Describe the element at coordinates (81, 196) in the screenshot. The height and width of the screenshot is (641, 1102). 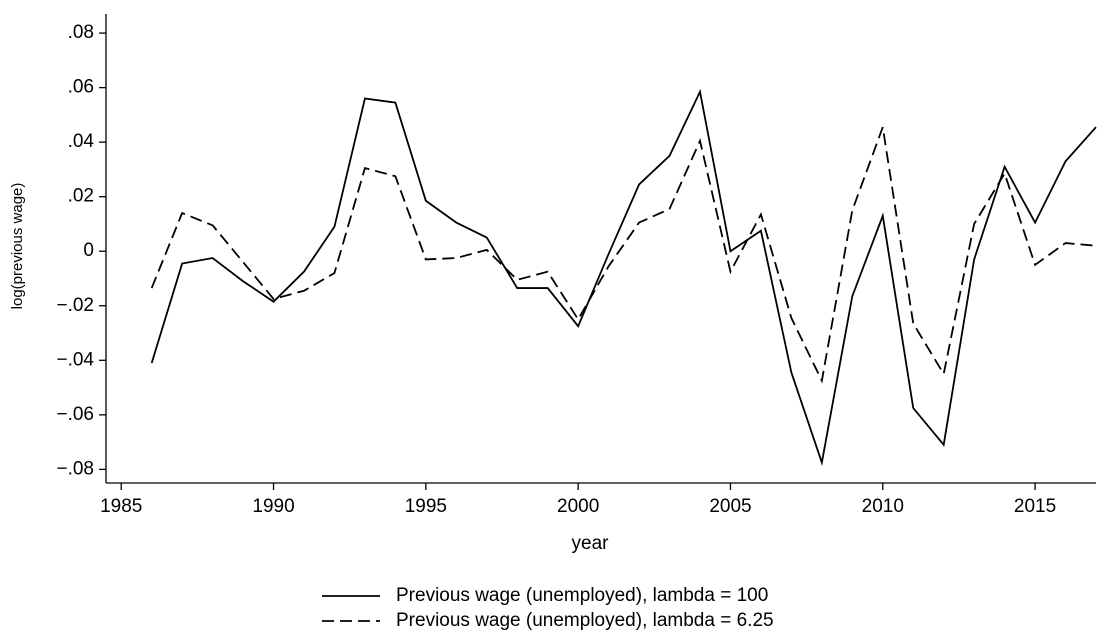
I see `y-tick-label: .02` at that location.